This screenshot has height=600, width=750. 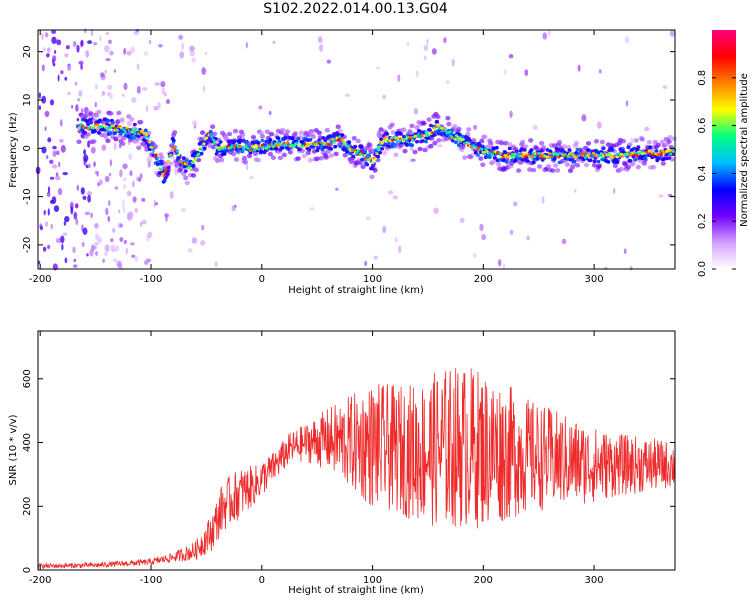 What do you see at coordinates (702, 269) in the screenshot?
I see `colorbar-tick-label: 0.0` at bounding box center [702, 269].